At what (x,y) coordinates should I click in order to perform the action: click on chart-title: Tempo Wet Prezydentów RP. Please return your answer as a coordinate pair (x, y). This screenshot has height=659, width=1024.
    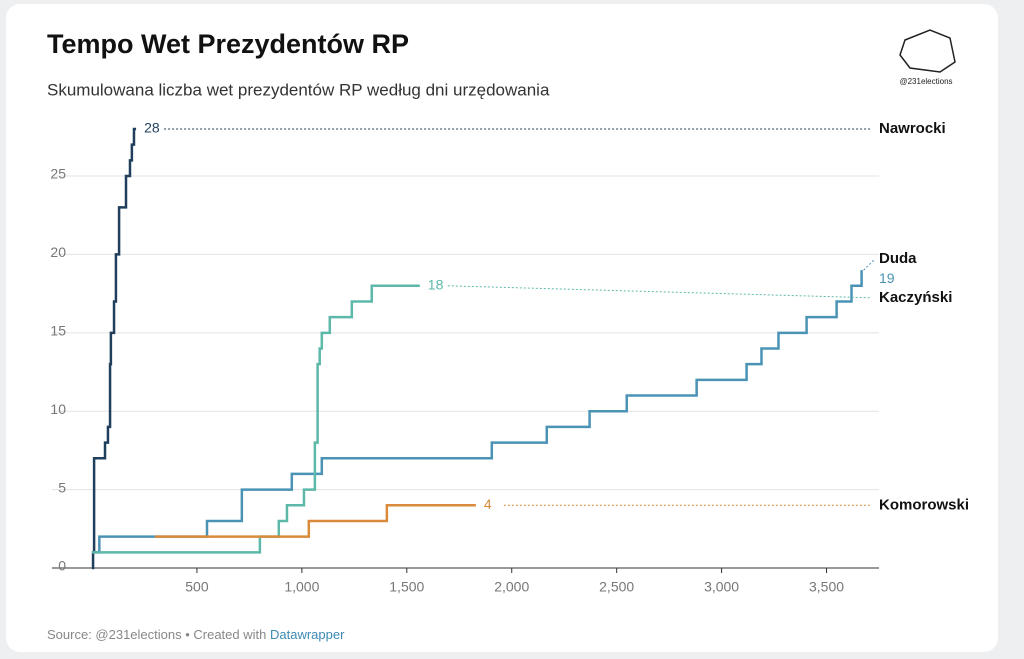
    Looking at the image, I should click on (228, 44).